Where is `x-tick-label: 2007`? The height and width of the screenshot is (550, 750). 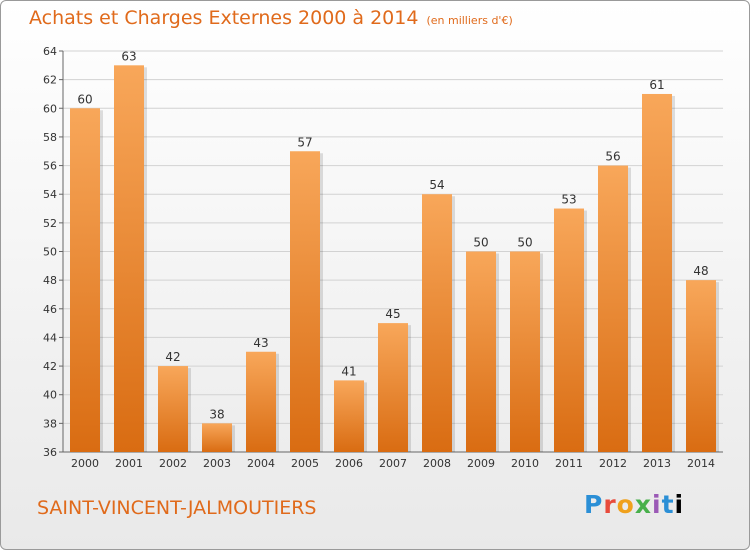
x-tick-label: 2007 is located at coordinates (393, 463).